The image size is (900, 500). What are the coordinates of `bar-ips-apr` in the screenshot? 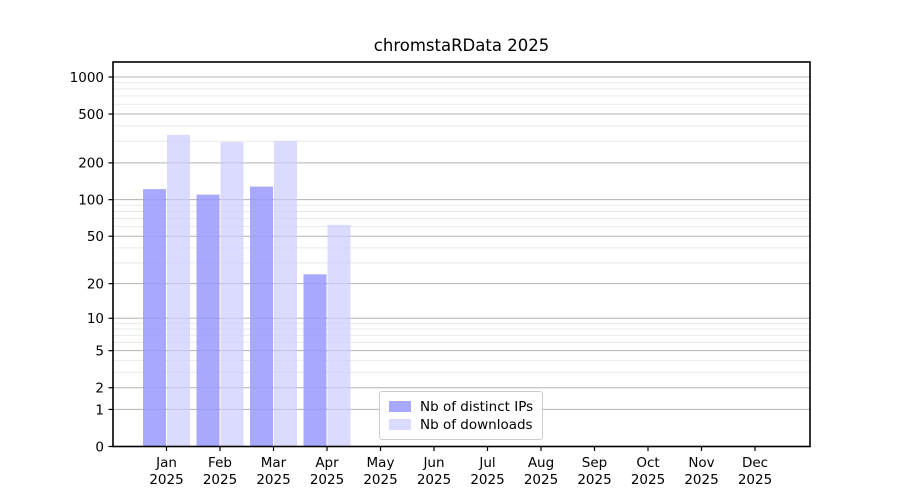 It's located at (315, 360).